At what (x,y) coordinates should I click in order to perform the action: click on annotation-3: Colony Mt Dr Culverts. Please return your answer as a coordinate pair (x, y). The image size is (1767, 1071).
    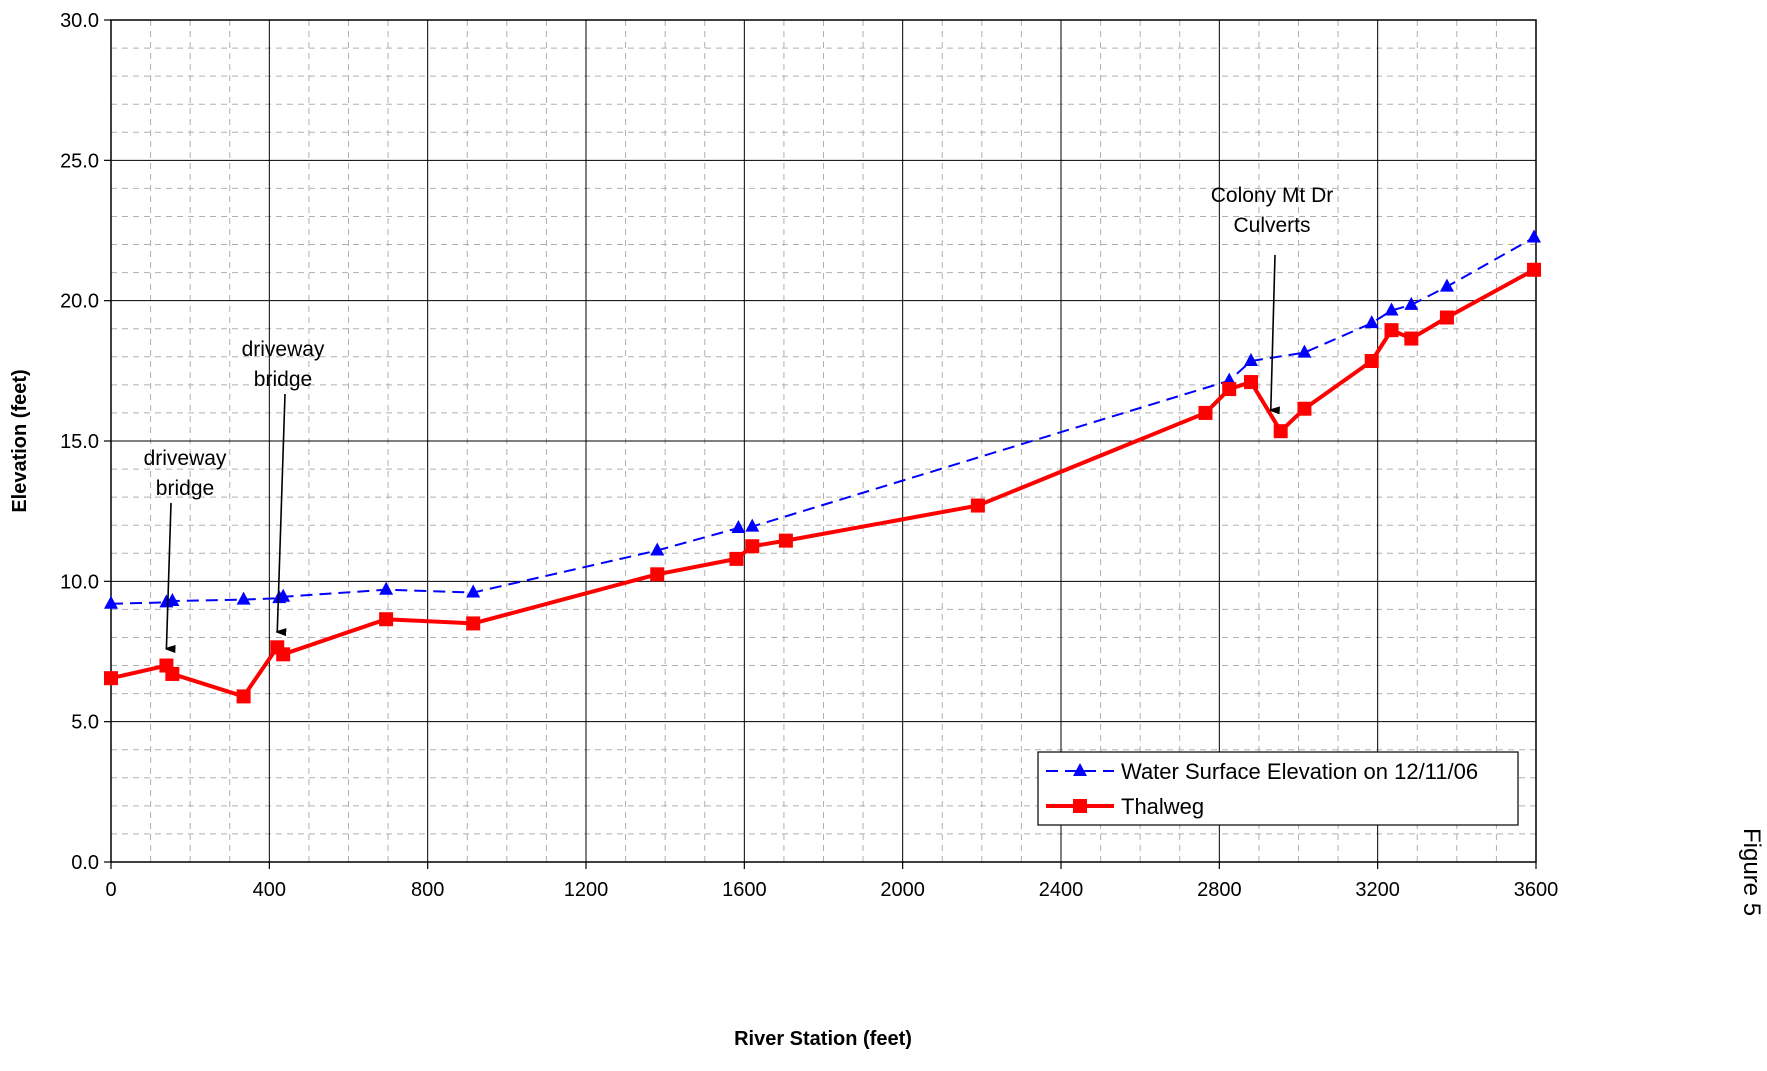
    Looking at the image, I should click on (1272, 297).